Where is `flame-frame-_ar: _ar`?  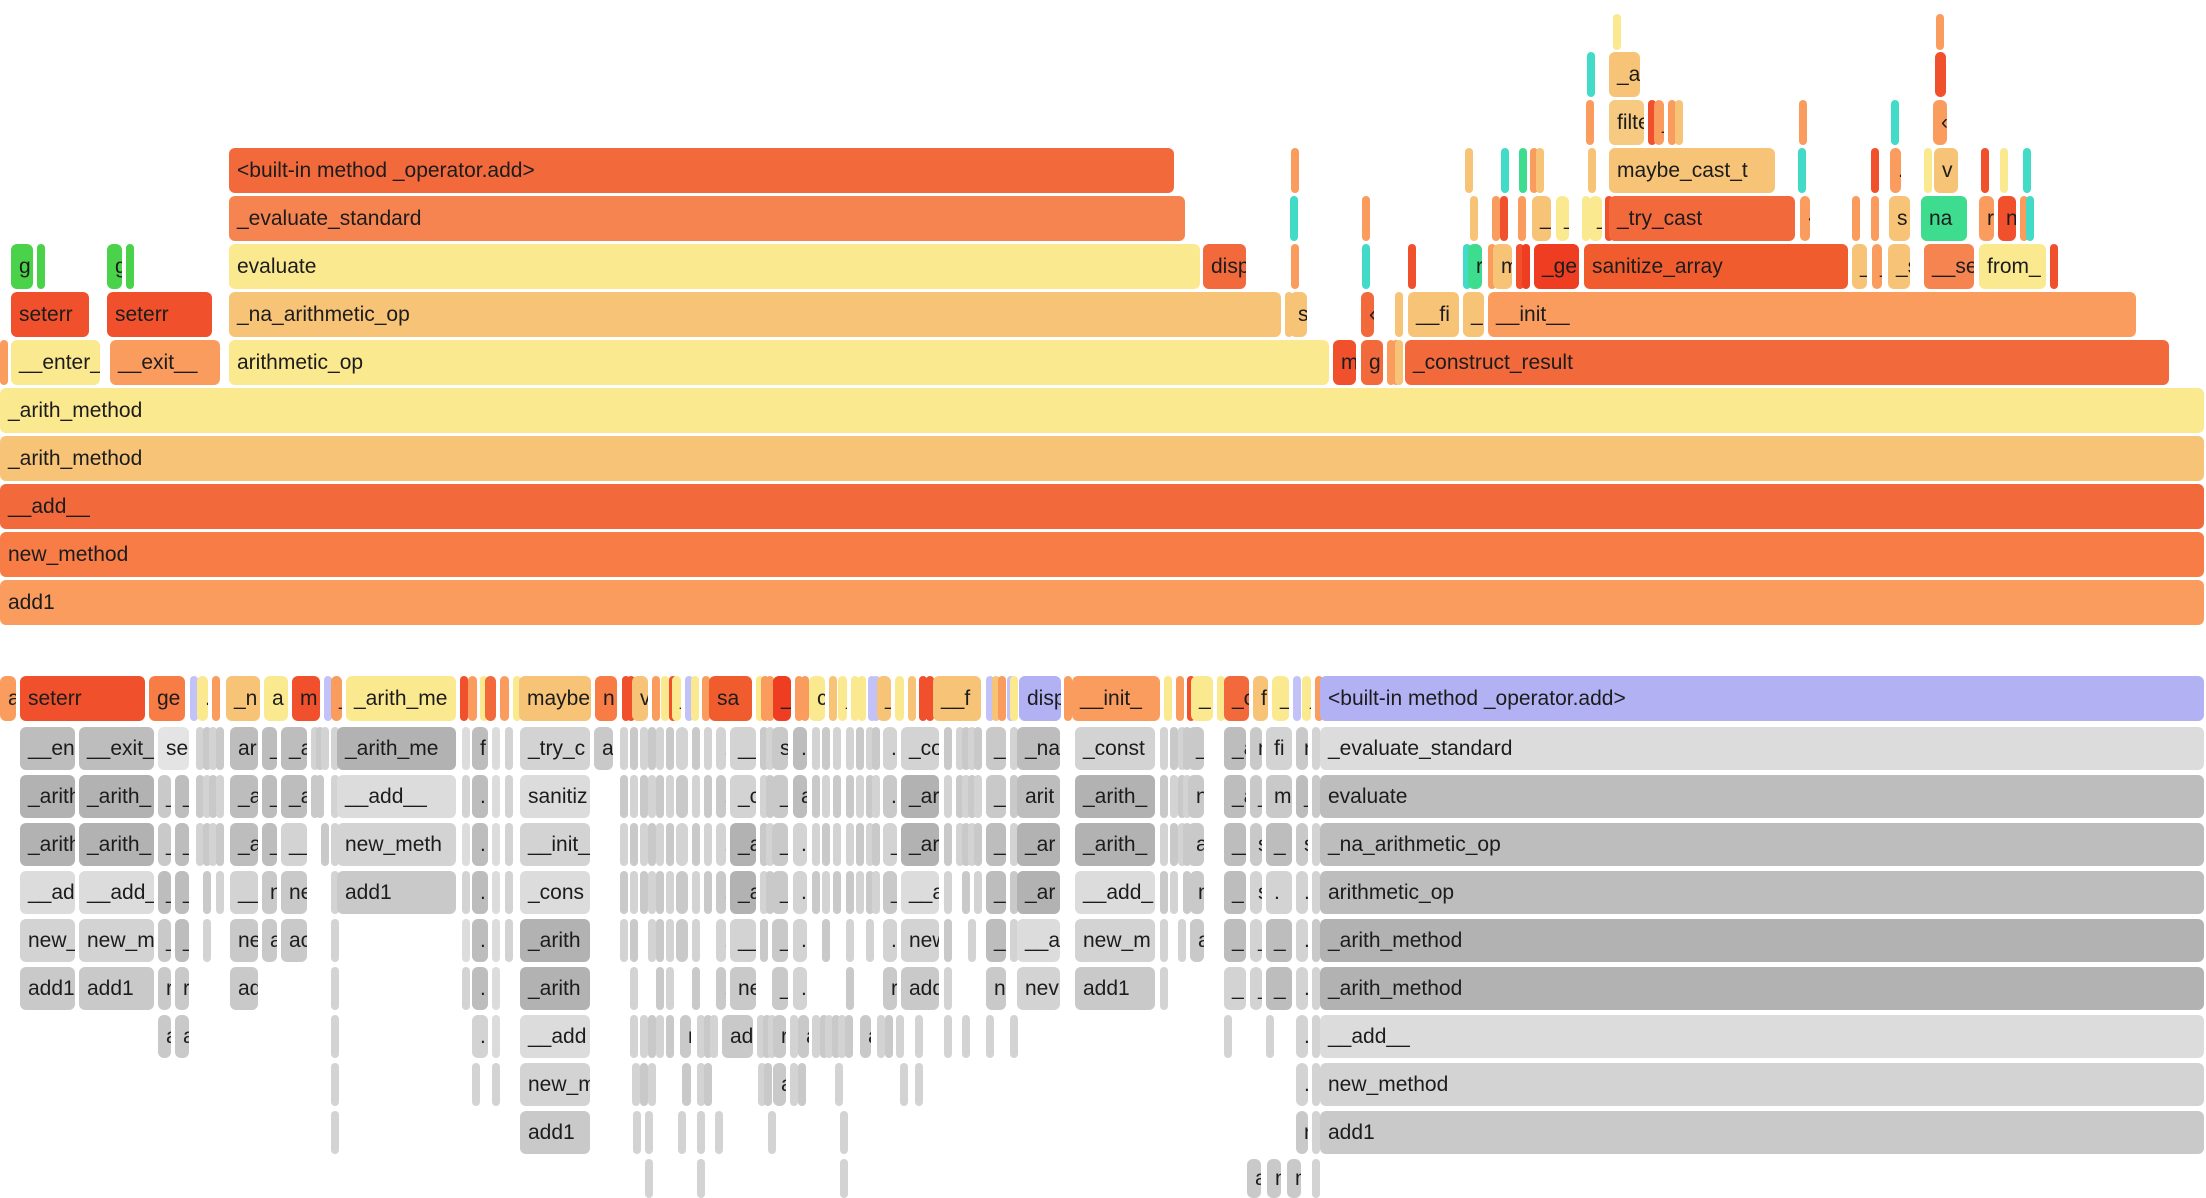
flame-frame-_ar: _ar is located at coordinates (920, 796).